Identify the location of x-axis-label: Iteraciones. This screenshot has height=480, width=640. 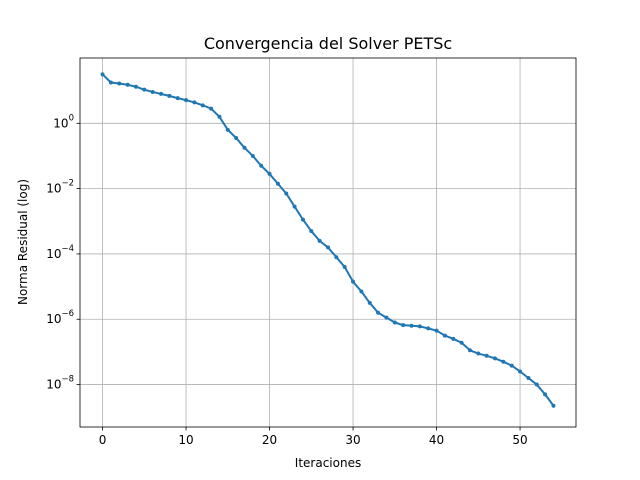
(328, 463).